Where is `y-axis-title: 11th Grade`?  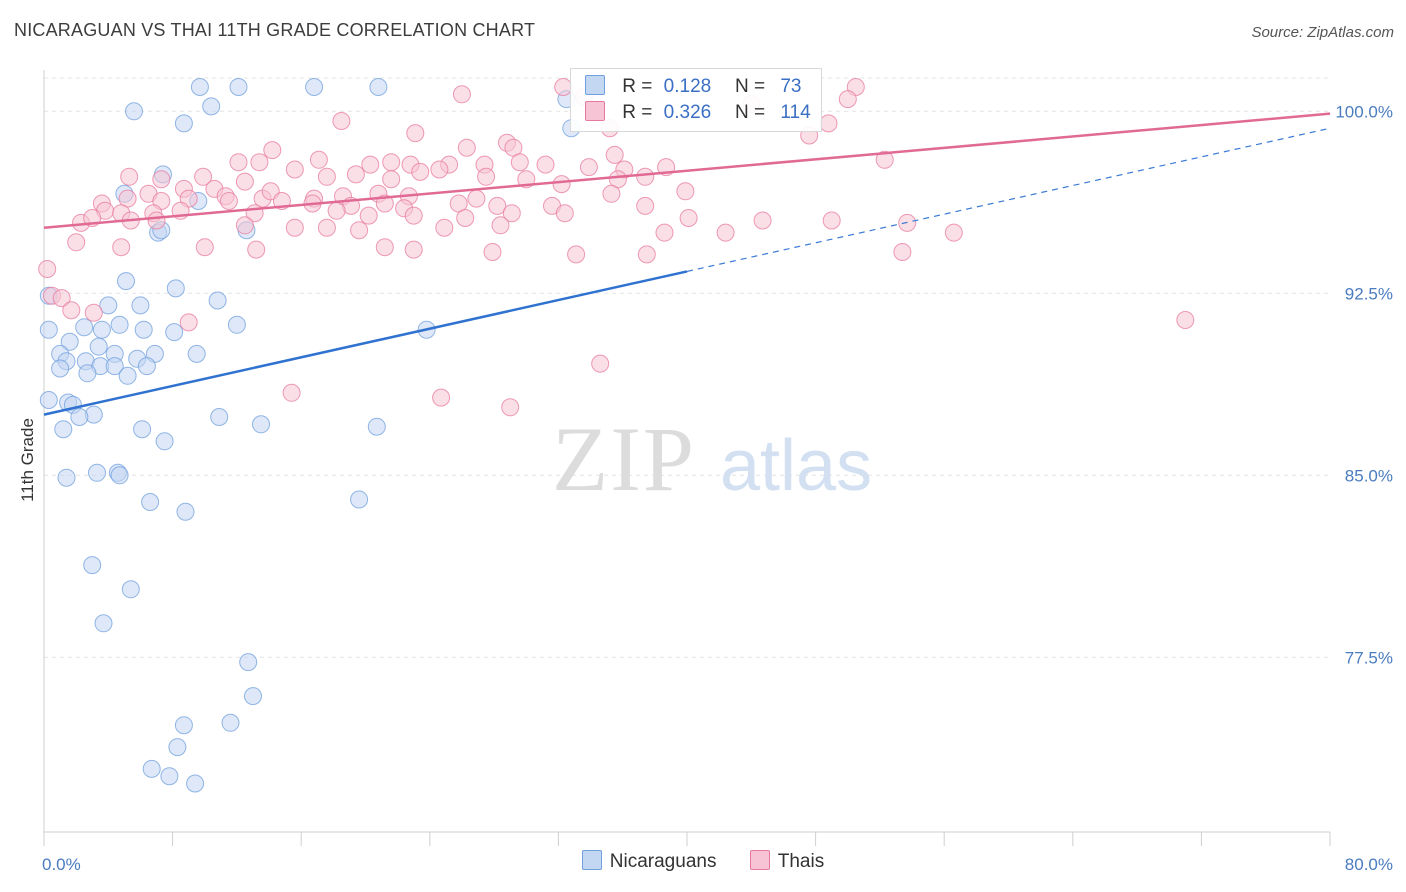 y-axis-title: 11th Grade is located at coordinates (27, 460).